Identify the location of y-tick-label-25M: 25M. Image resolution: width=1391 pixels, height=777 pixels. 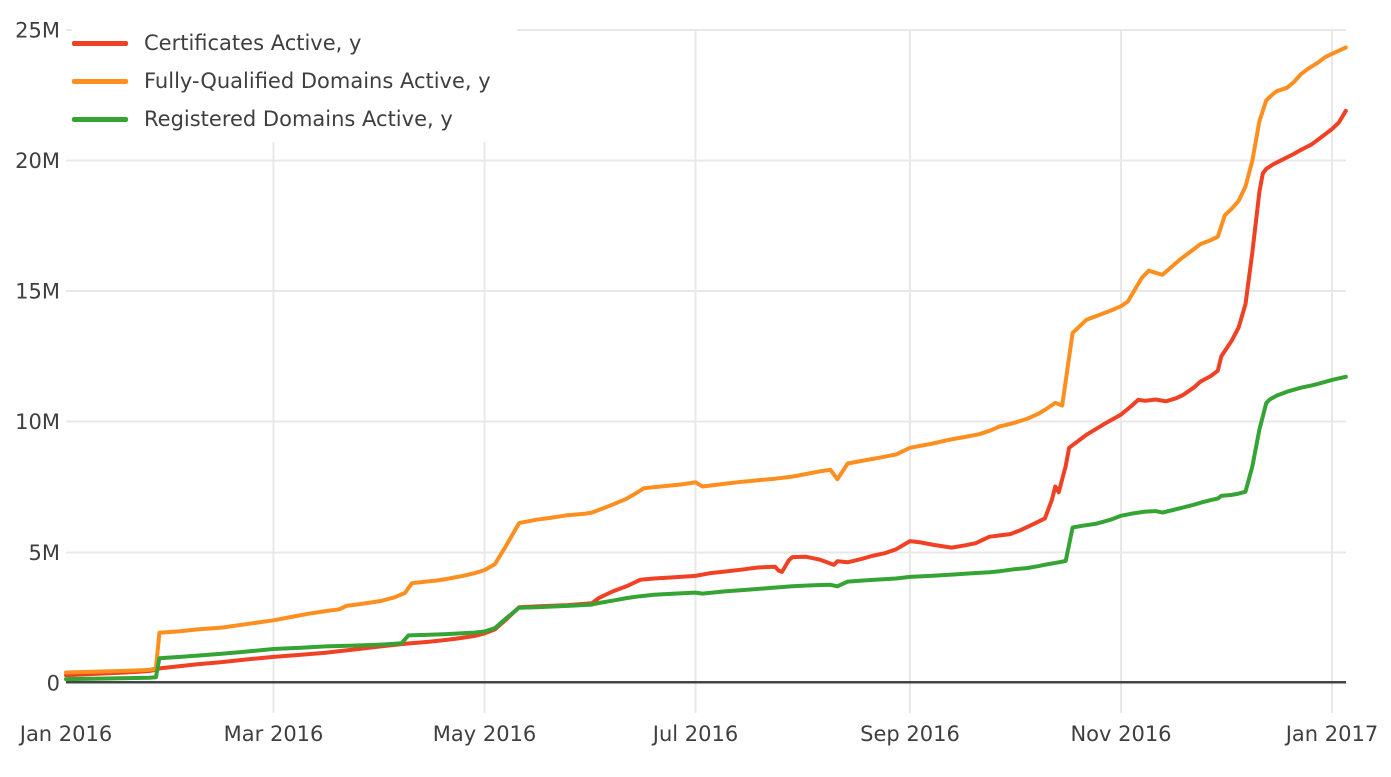
(37, 30).